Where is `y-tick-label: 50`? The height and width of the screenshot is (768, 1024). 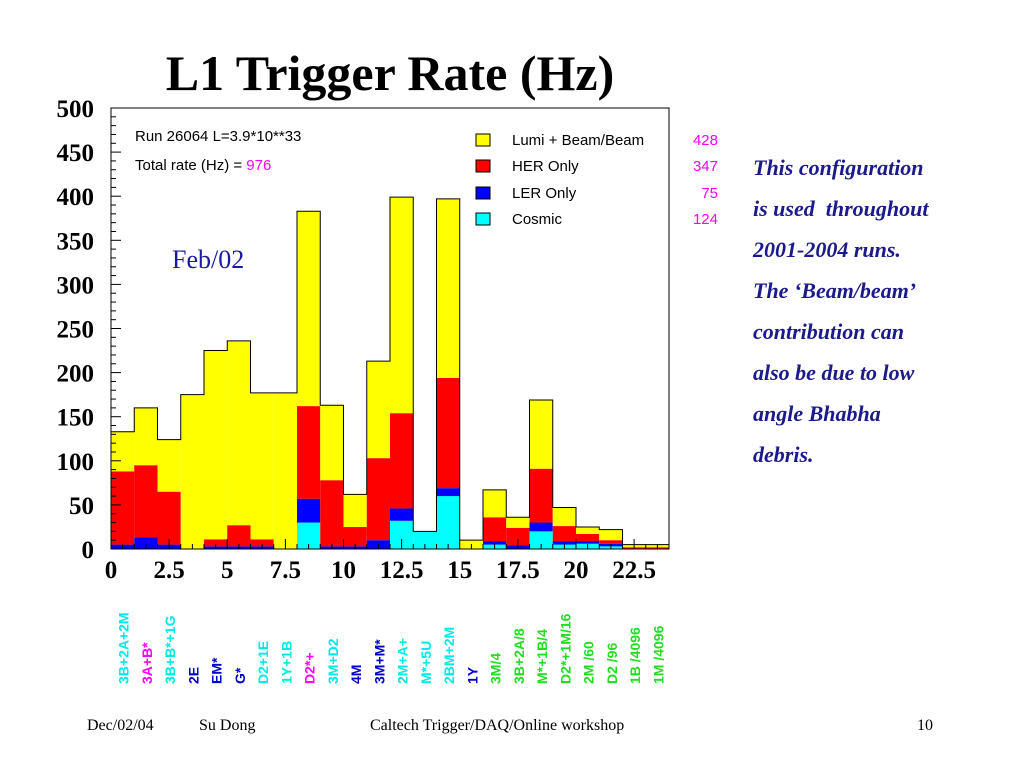
y-tick-label: 50 is located at coordinates (81, 506).